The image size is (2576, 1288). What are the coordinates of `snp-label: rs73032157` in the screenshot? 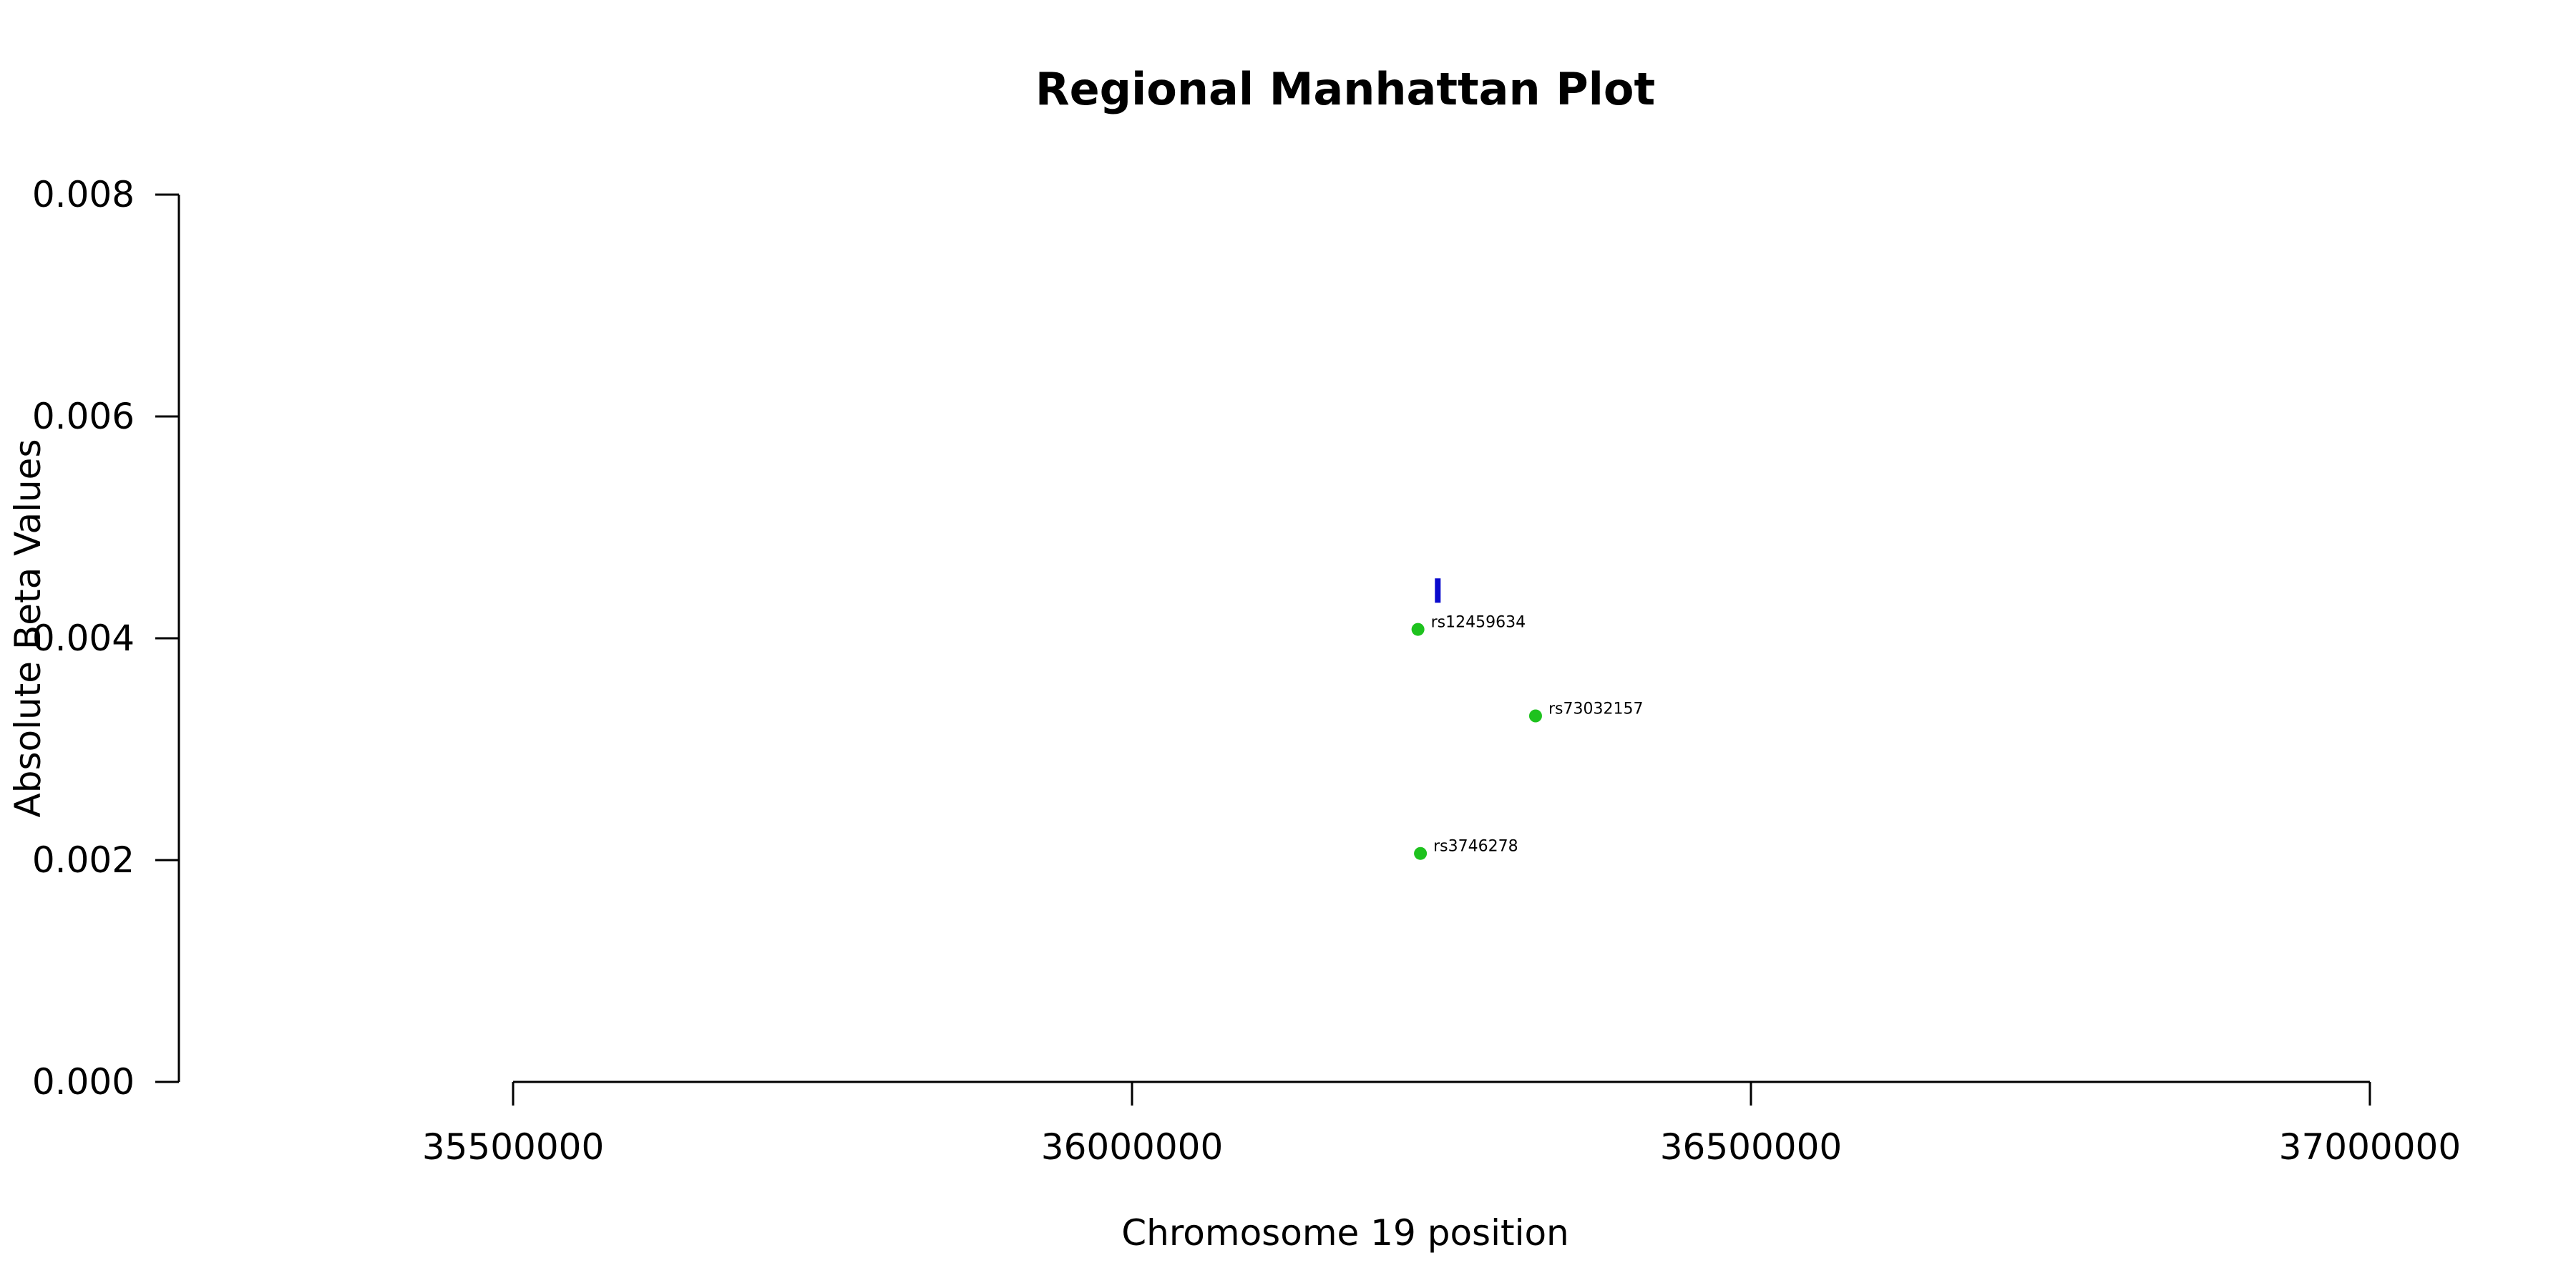 It's located at (1595, 709).